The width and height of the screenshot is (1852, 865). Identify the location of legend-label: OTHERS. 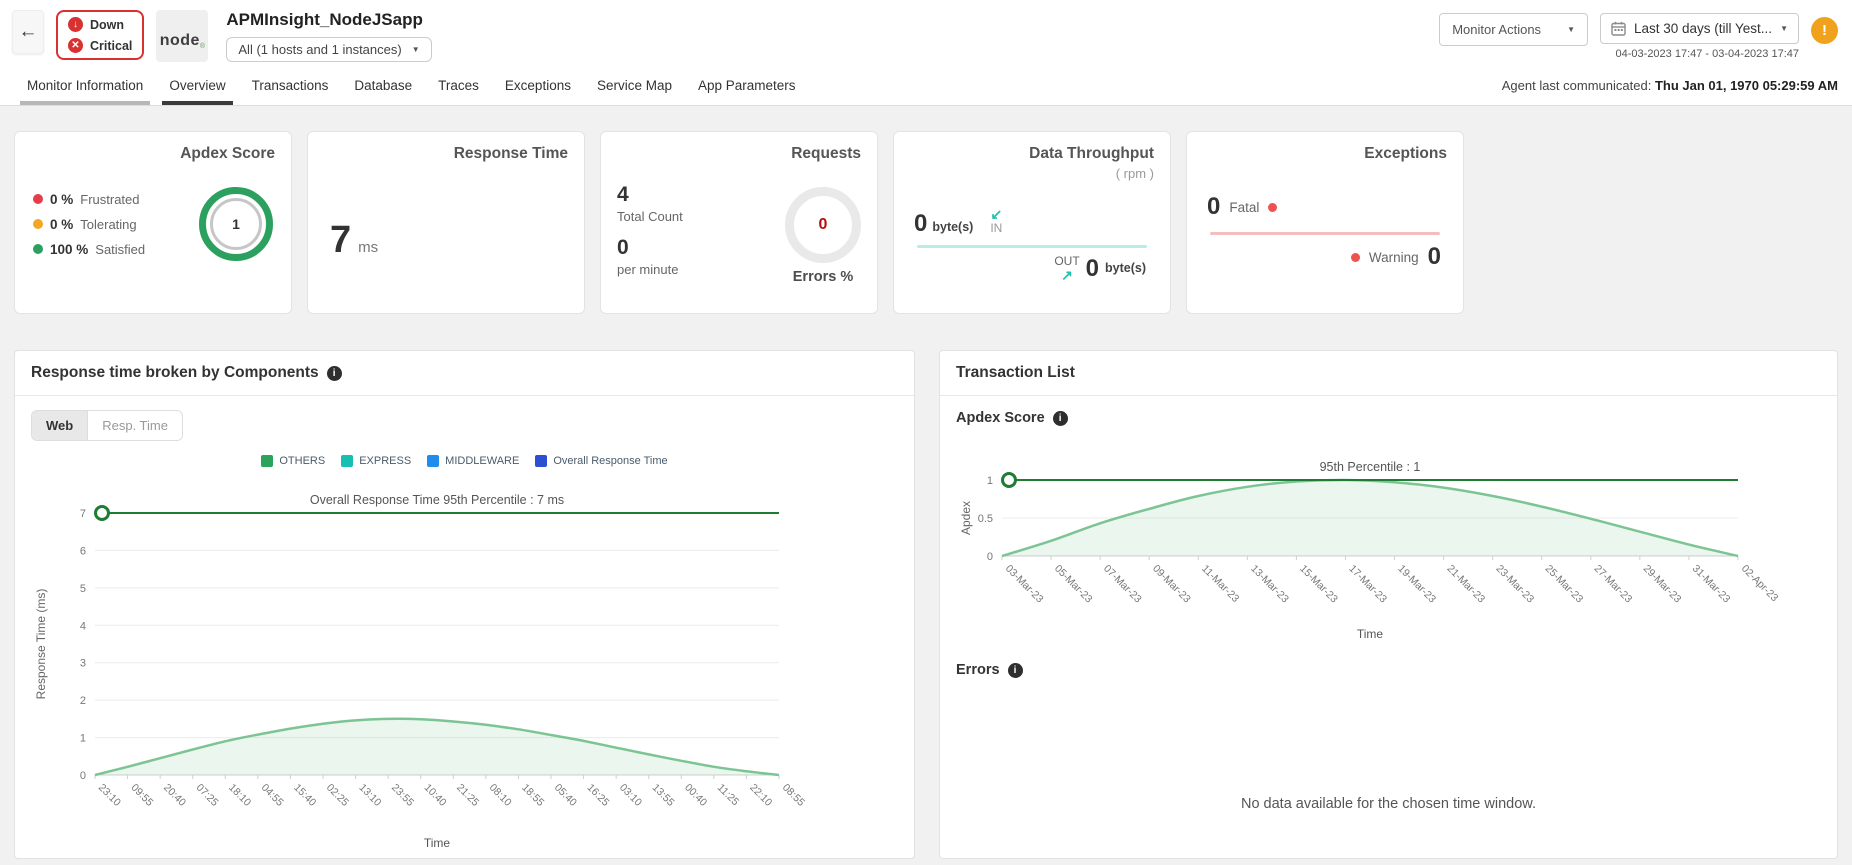
(302, 461).